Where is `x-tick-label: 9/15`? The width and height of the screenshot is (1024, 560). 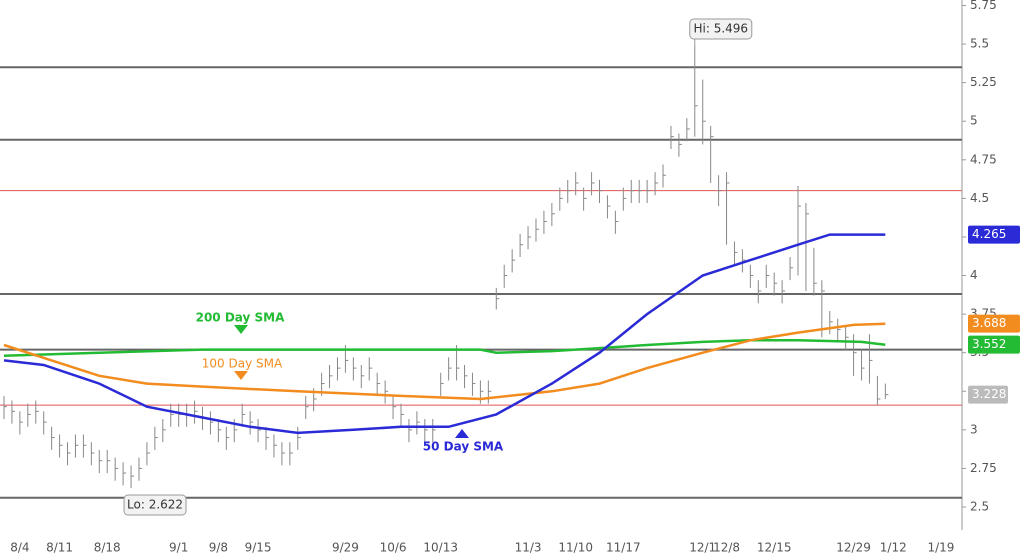
x-tick-label: 9/15 is located at coordinates (258, 548).